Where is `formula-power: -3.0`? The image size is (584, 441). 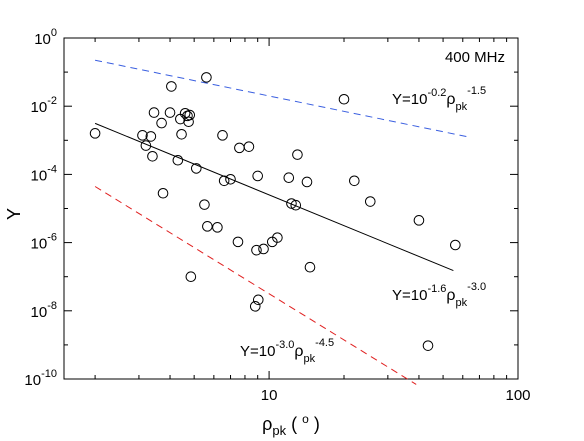 formula-power: -3.0 is located at coordinates (476, 287).